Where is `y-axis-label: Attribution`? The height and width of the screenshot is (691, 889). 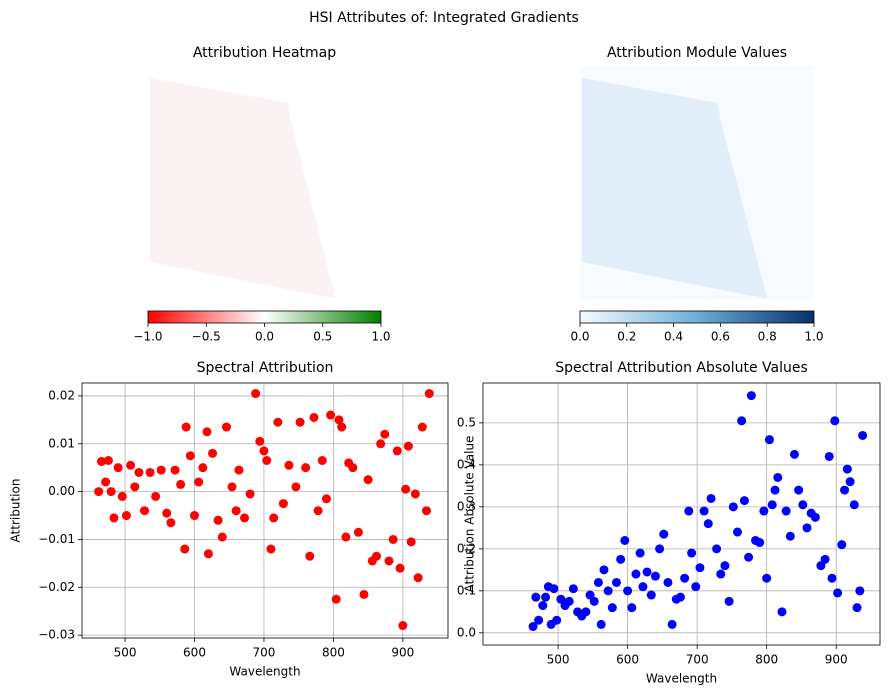
y-axis-label: Attribution is located at coordinates (16, 511).